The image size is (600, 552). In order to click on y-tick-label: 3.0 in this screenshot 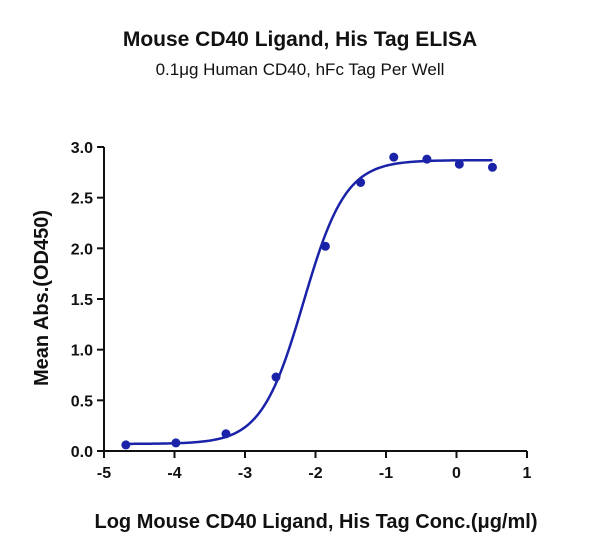, I will do `click(82, 148)`.